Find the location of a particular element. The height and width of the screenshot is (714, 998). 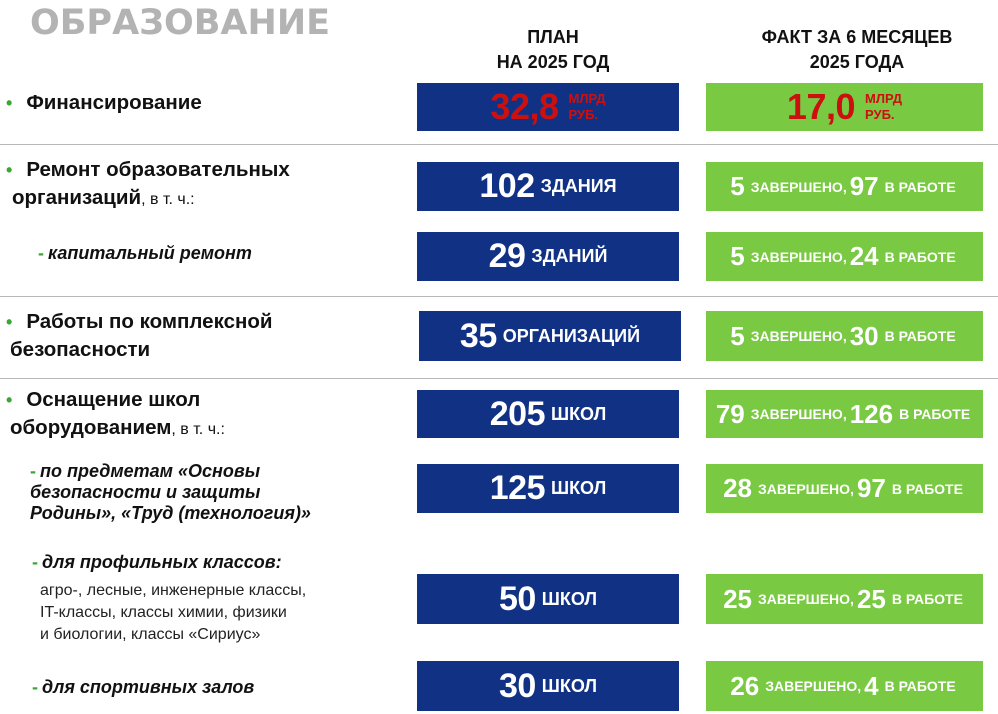

financing-plan-box: 32,8 МЛРД РУБ. is located at coordinates (548, 107).